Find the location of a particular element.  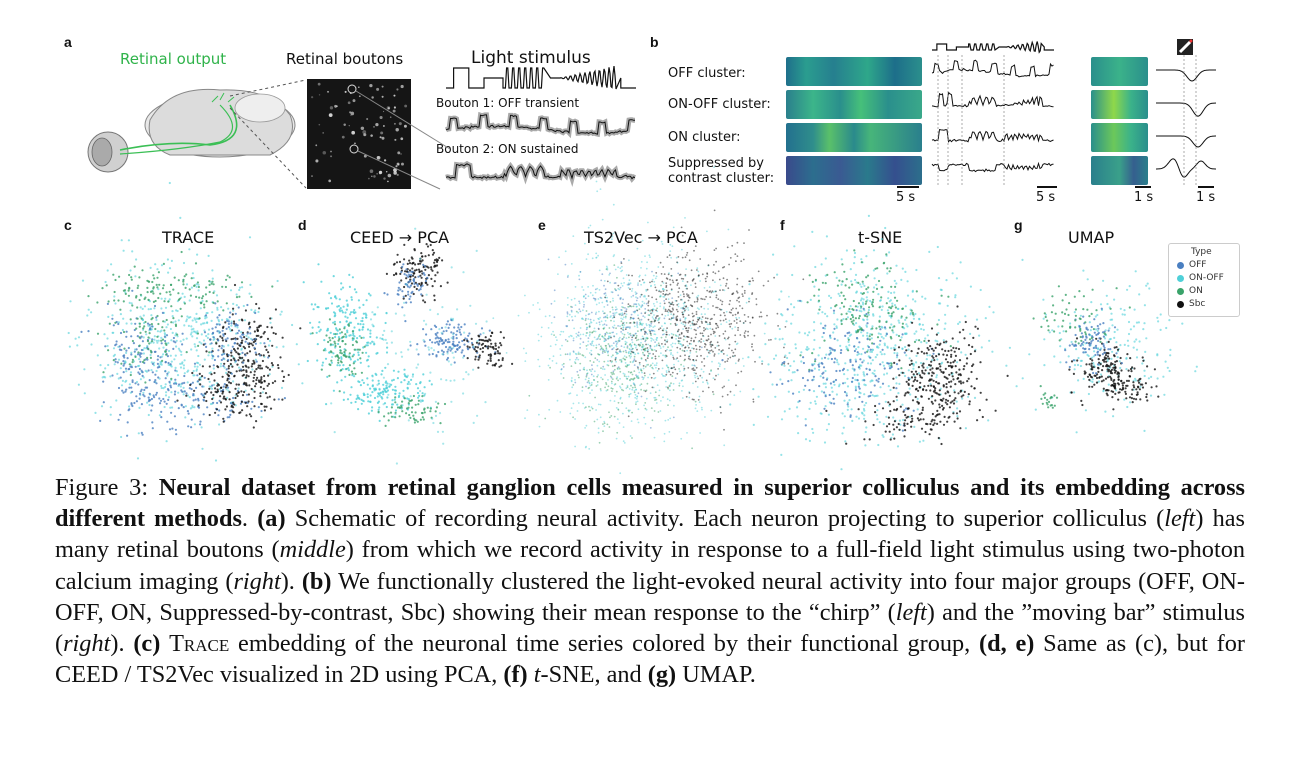

scale-label-1s-trace: 1 s is located at coordinates (1206, 197).